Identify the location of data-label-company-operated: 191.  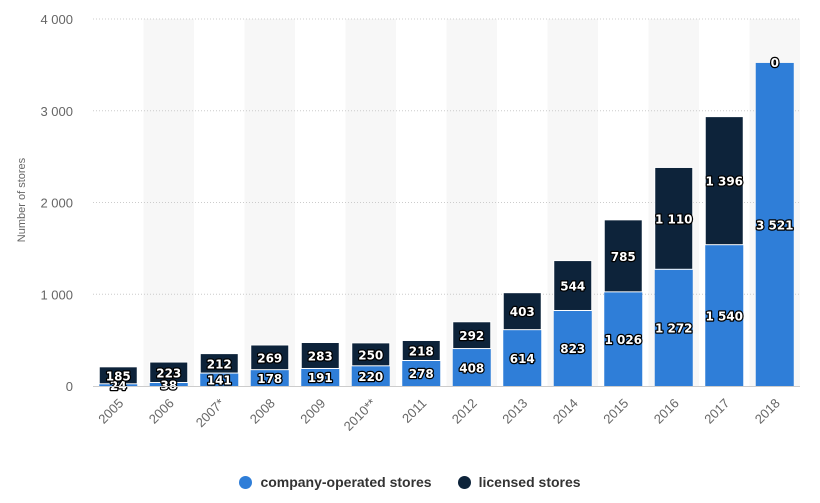
(320, 378).